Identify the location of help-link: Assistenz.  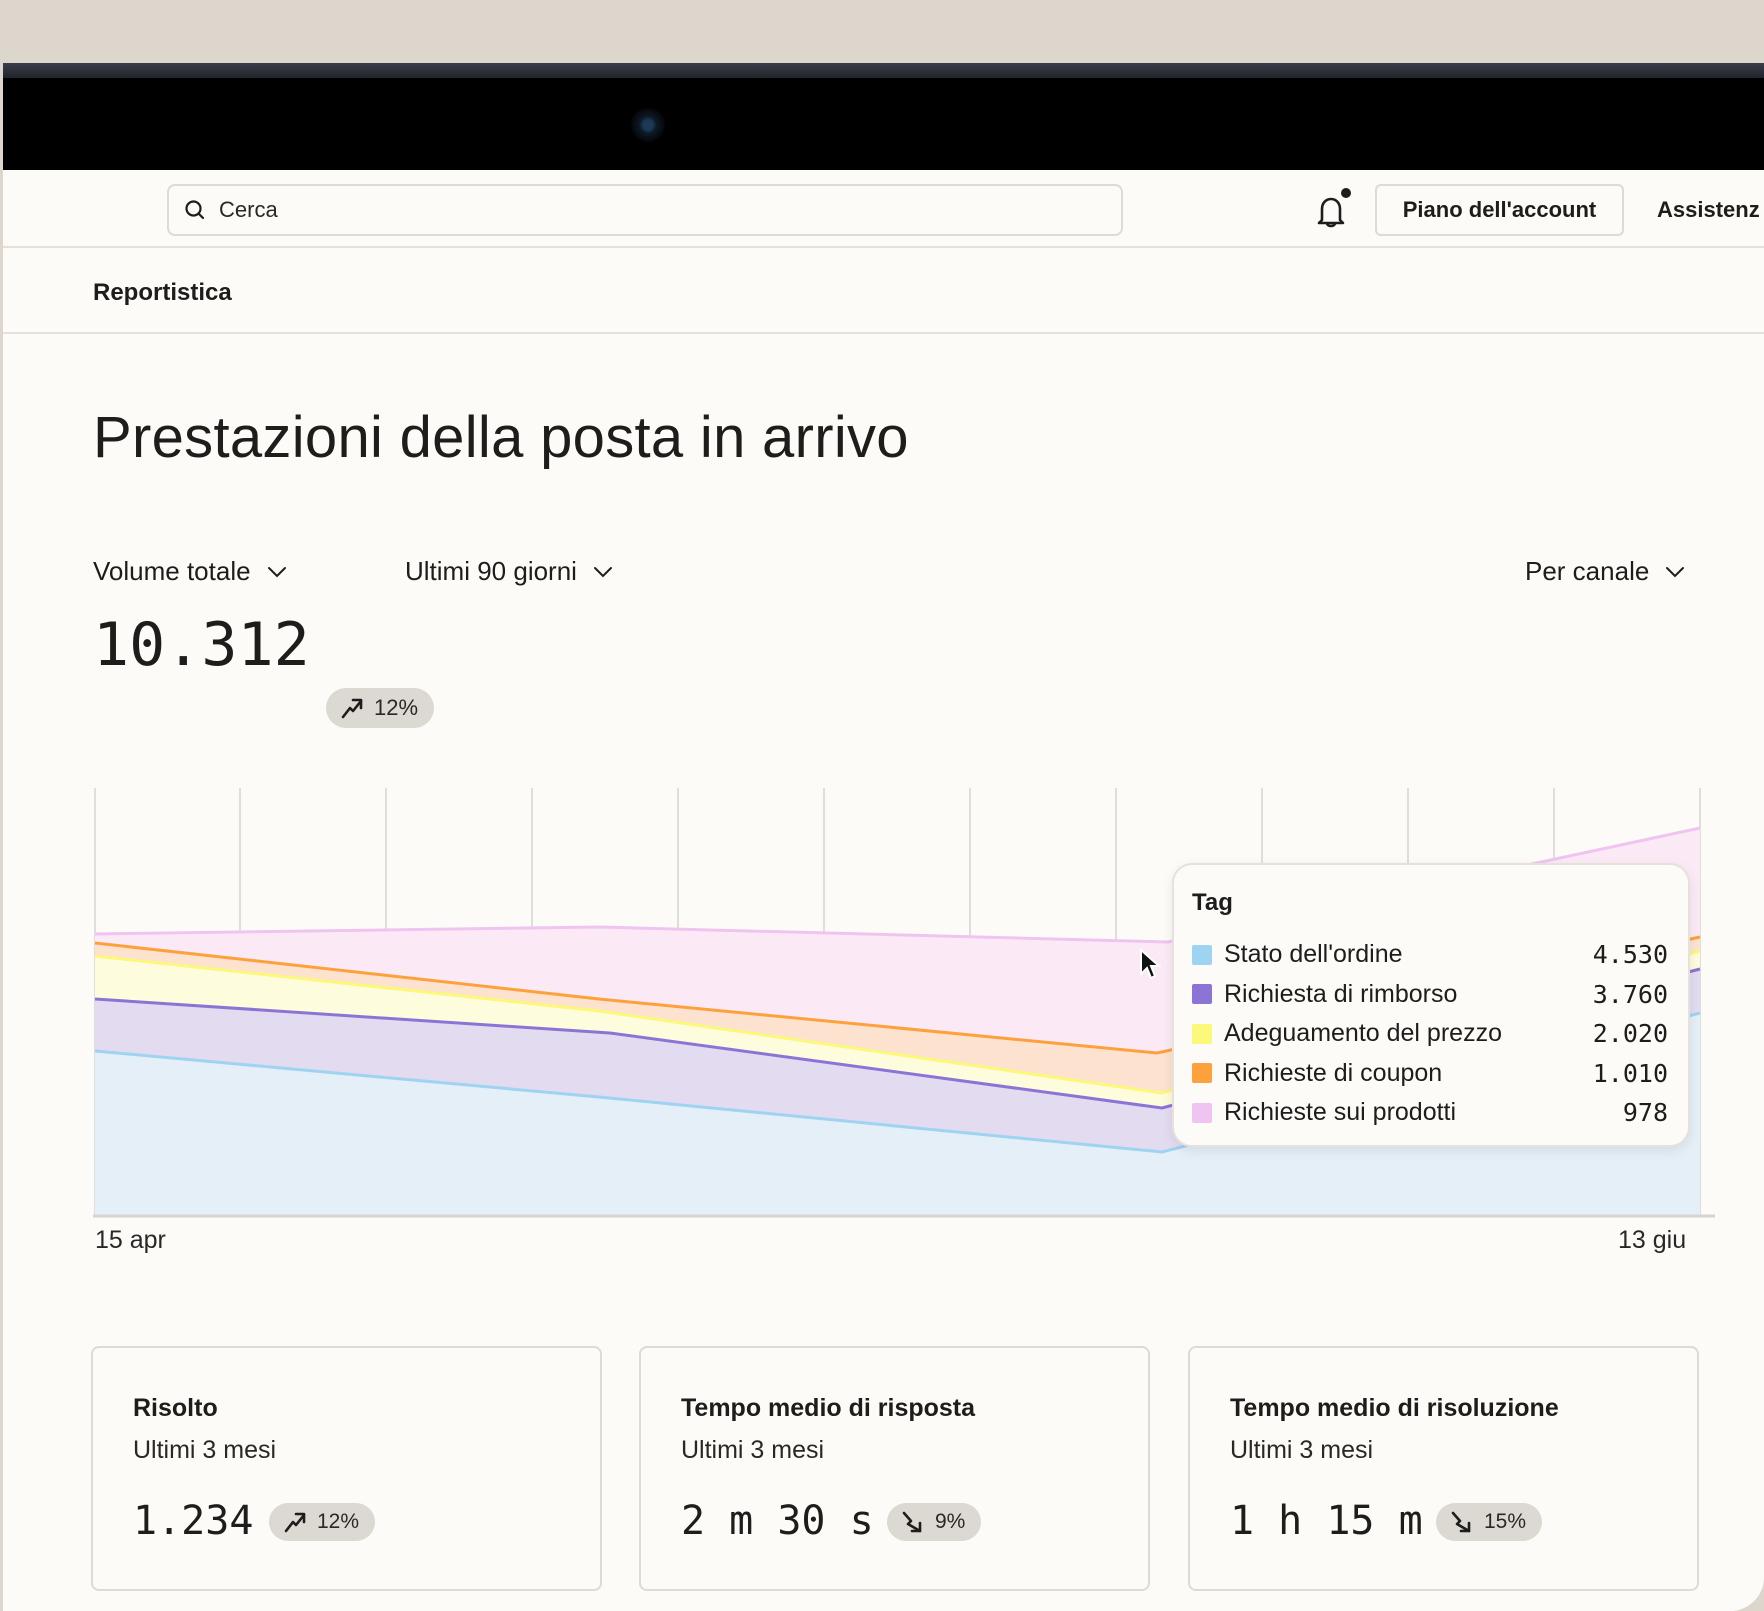
(1708, 209).